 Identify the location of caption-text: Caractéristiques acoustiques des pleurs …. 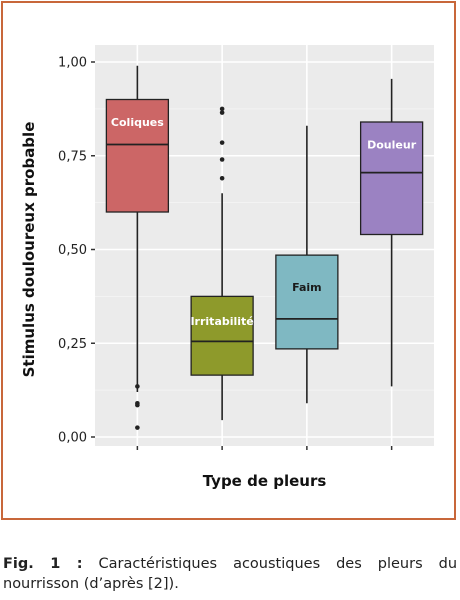
(230, 574).